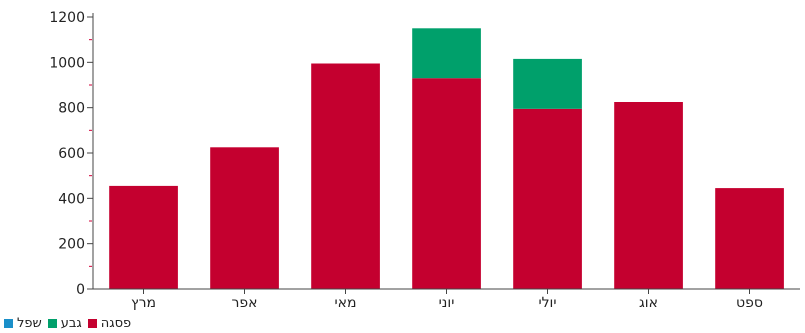 The height and width of the screenshot is (333, 805). Describe the element at coordinates (67, 18) in the screenshot. I see `y-tick-label-6: 1200` at that location.